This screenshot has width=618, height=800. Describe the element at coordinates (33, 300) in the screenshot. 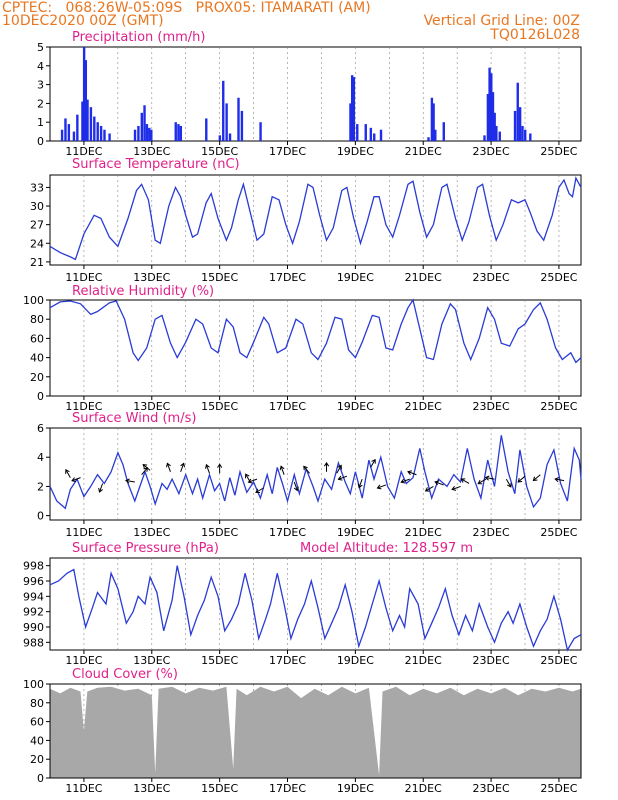

I see `y-tick-label: 100` at that location.